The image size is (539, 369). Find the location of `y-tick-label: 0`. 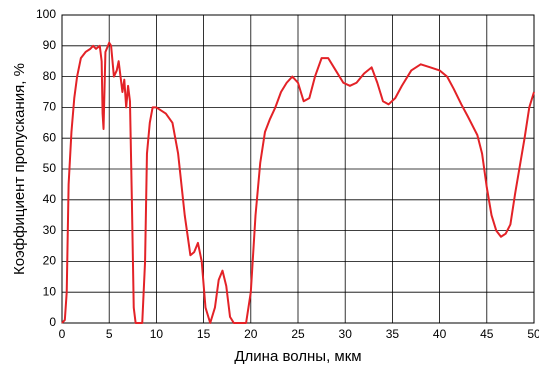

y-tick-label: 0 is located at coordinates (52, 322).